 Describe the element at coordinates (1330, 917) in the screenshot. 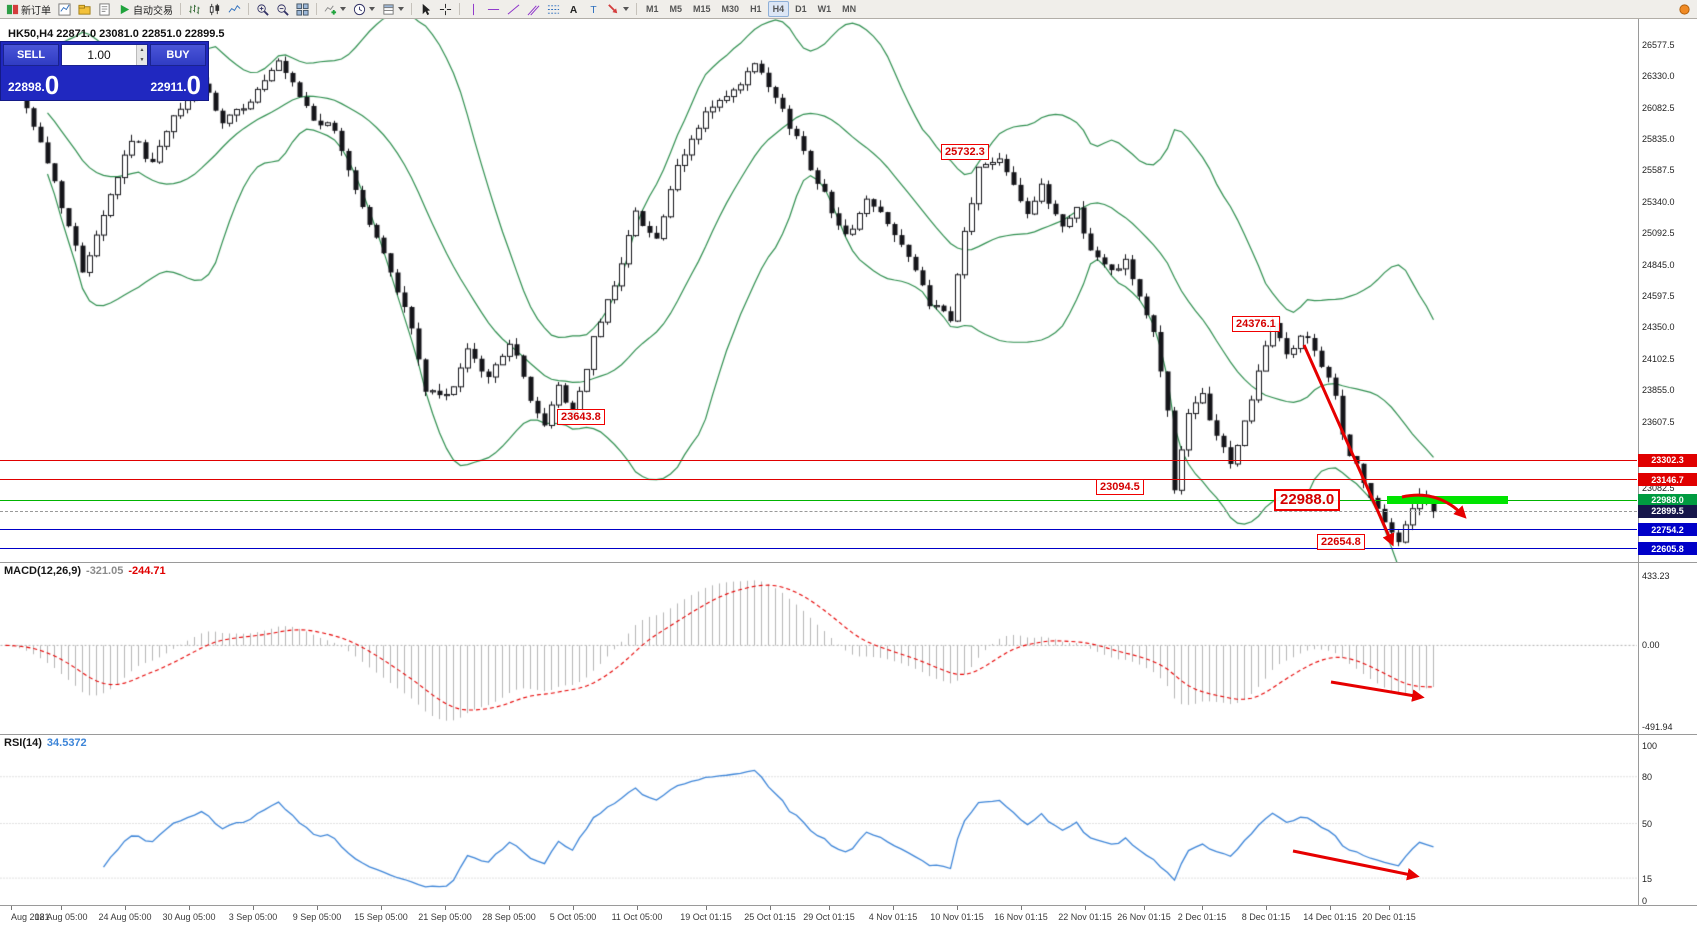

I see `time-axis-label: 14 Dec 01:15` at that location.